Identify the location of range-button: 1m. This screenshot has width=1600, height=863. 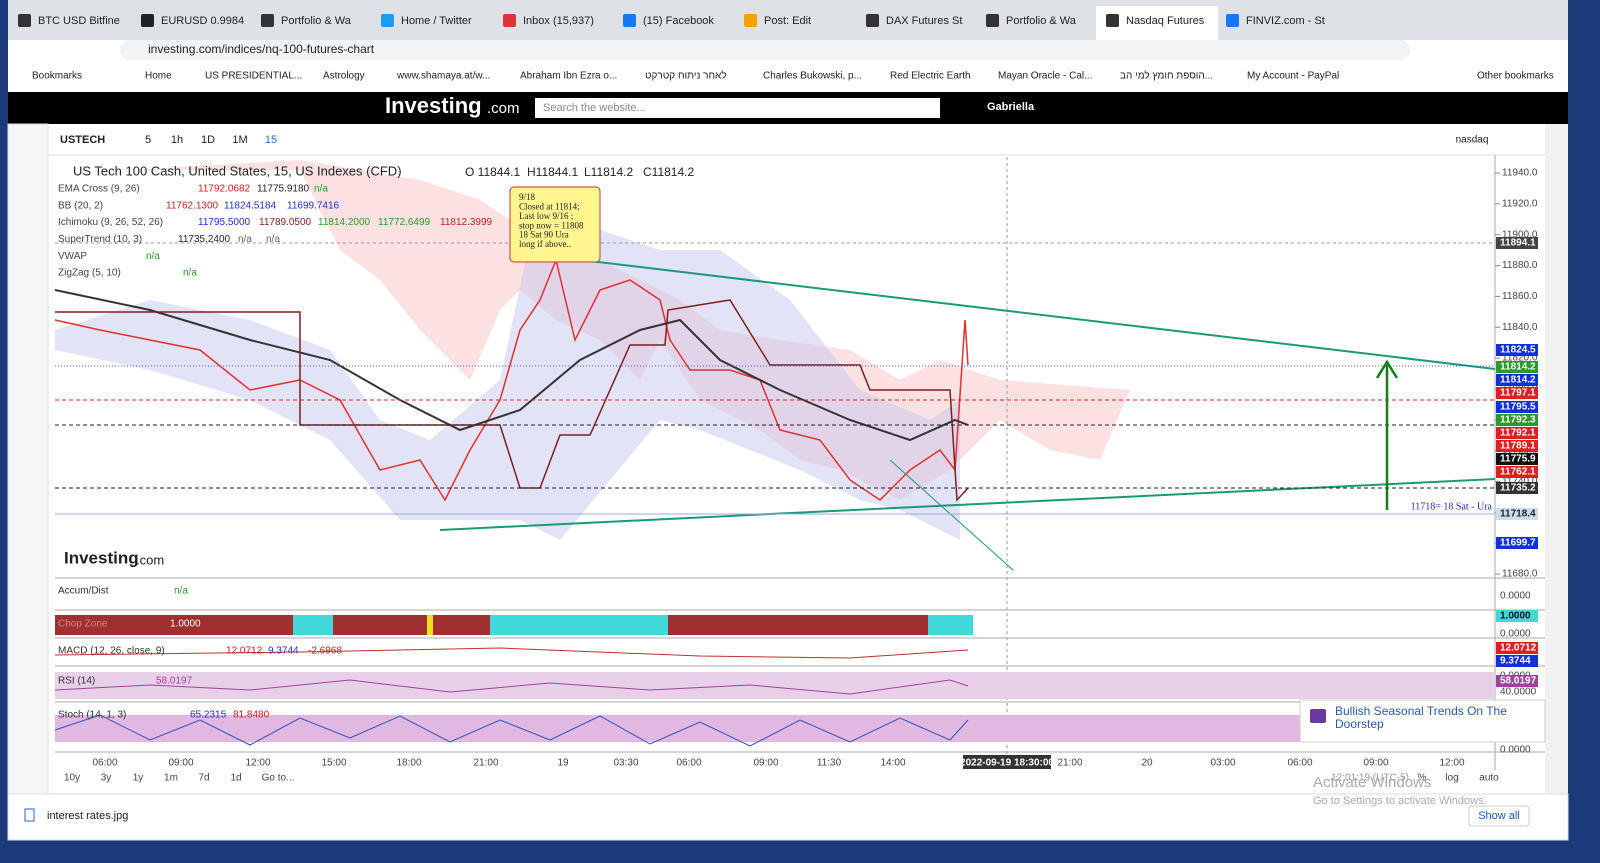
(171, 778).